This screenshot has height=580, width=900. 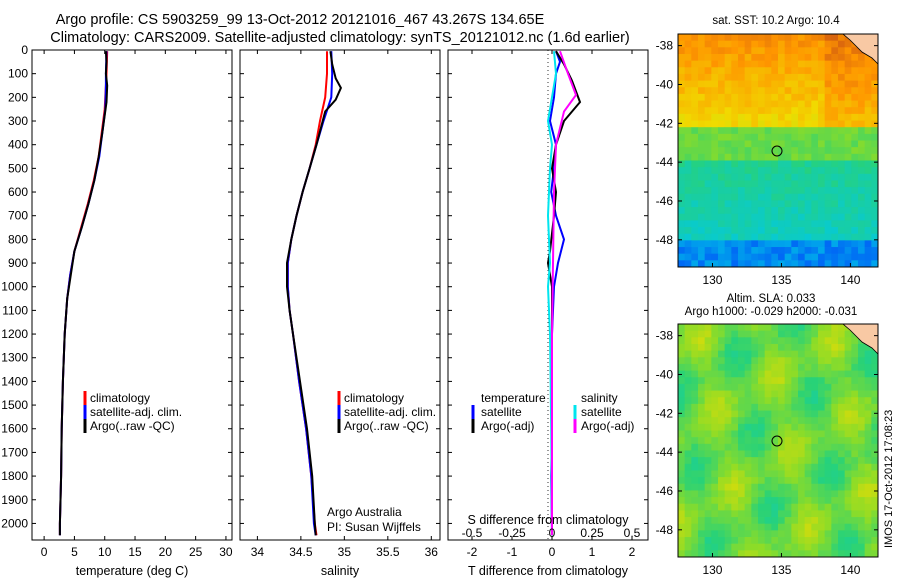 I want to click on x-tick-label: 1, so click(x=592, y=552).